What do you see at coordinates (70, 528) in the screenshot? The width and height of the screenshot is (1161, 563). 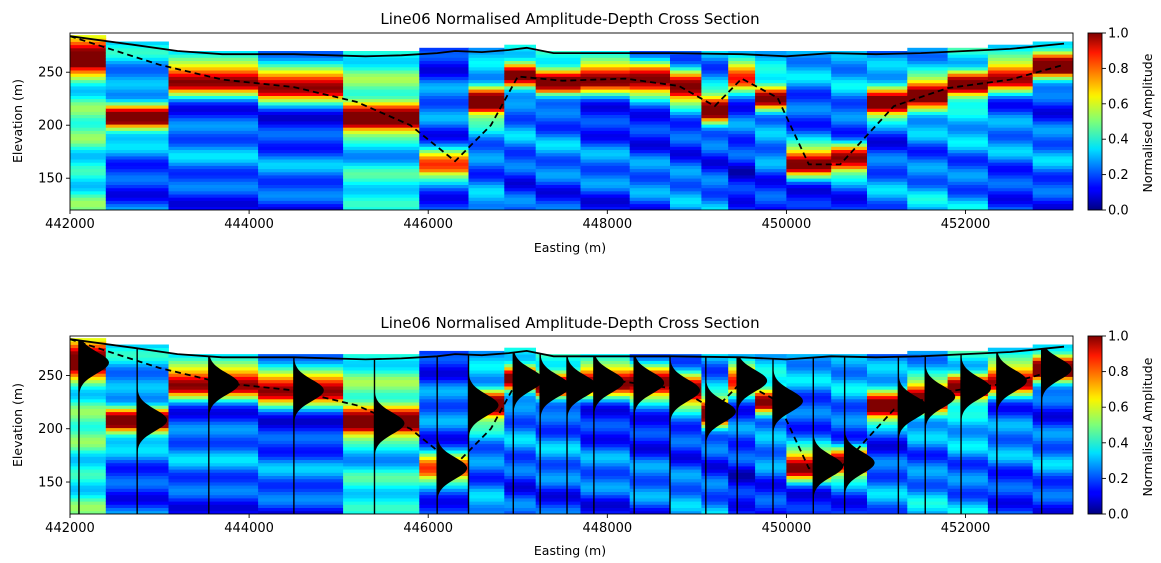 I see `x-tick-label: 442000` at bounding box center [70, 528].